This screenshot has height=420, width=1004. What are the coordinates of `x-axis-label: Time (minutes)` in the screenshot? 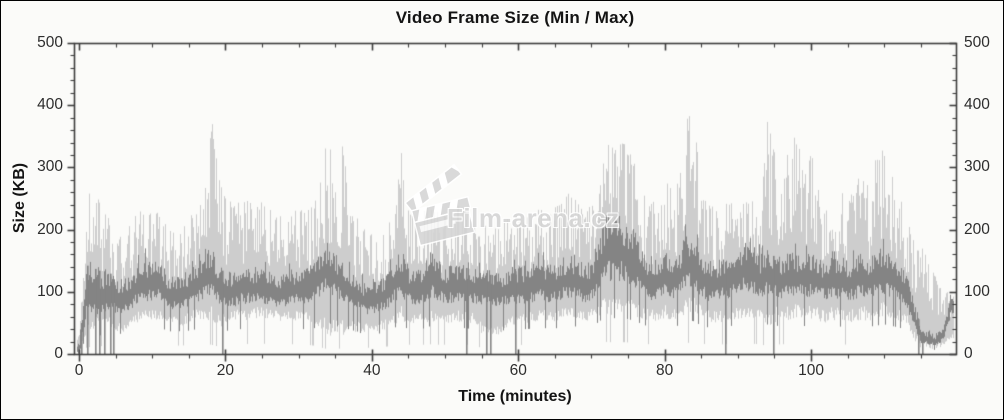 It's located at (515, 396).